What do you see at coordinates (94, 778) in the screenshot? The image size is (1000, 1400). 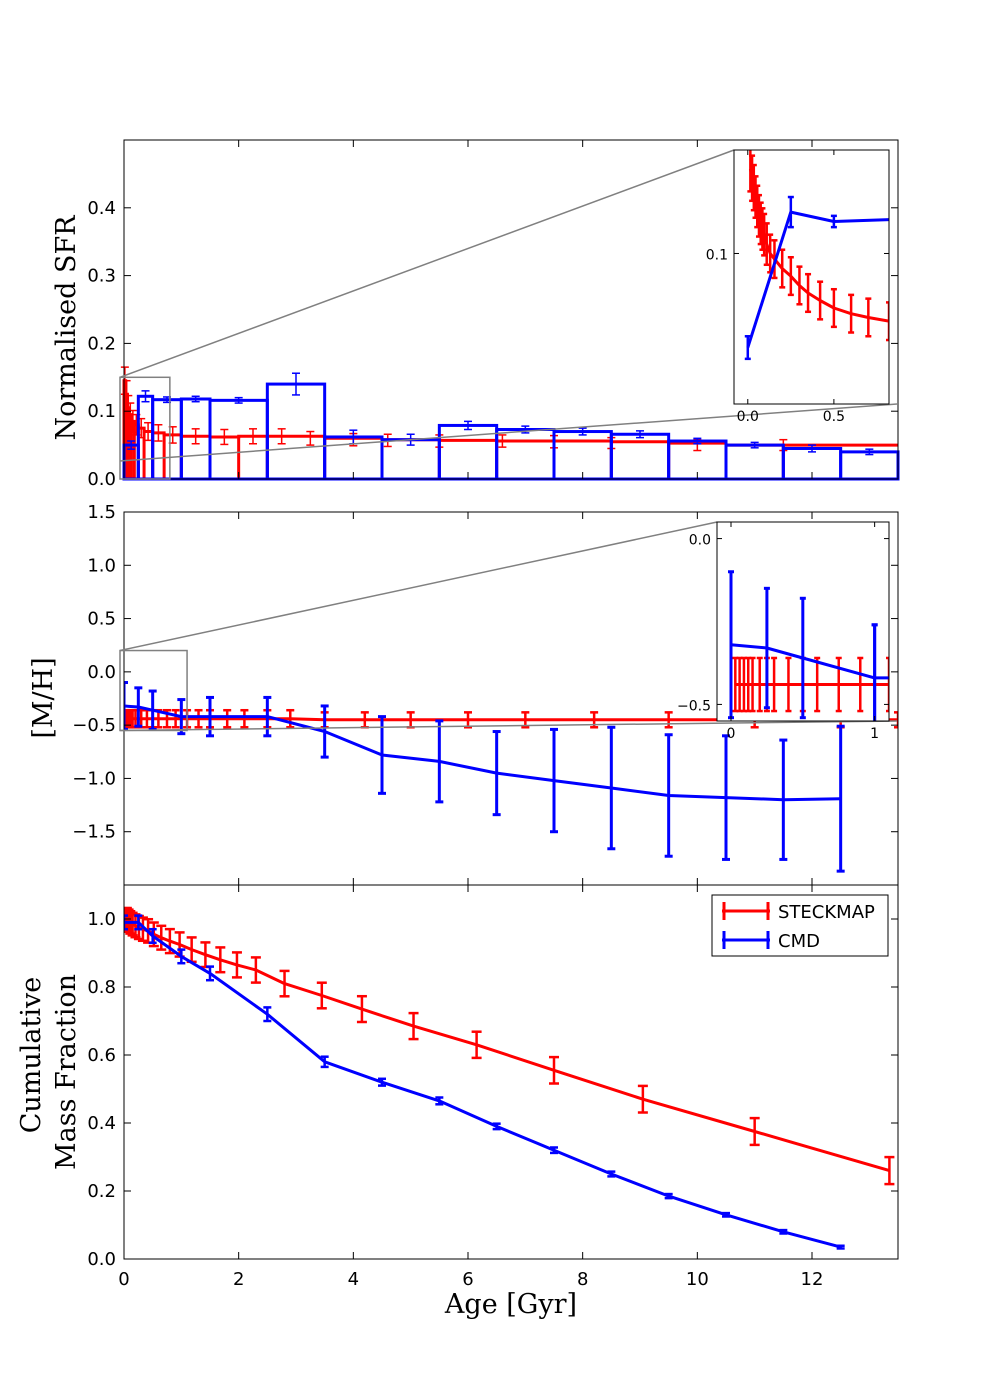 I see `mh-y-tick-label: −1.0` at bounding box center [94, 778].